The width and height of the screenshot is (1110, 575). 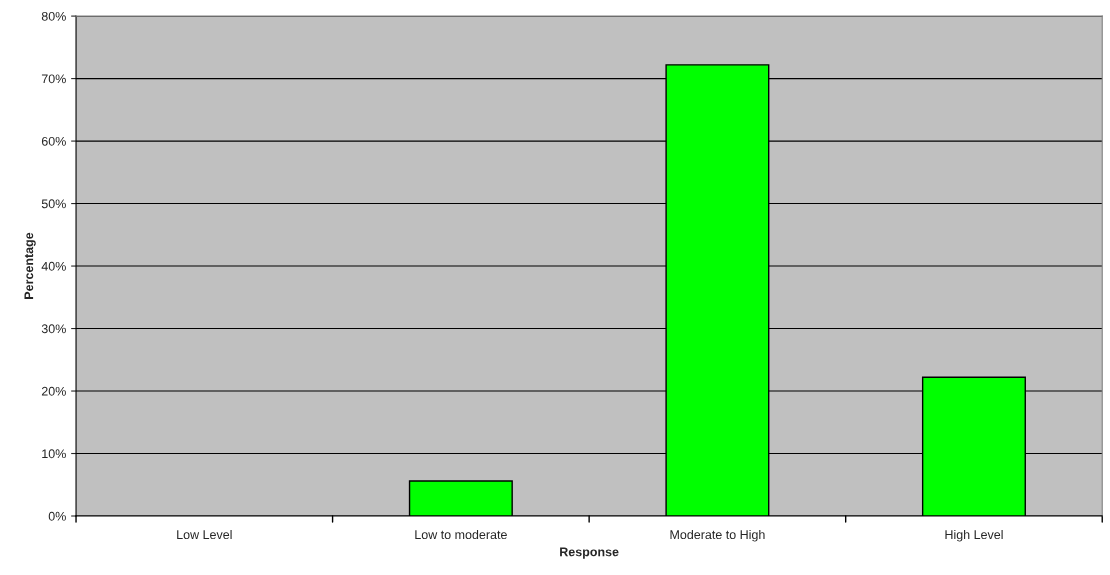 I want to click on x-tick-label: Moderate to High, so click(x=717, y=535).